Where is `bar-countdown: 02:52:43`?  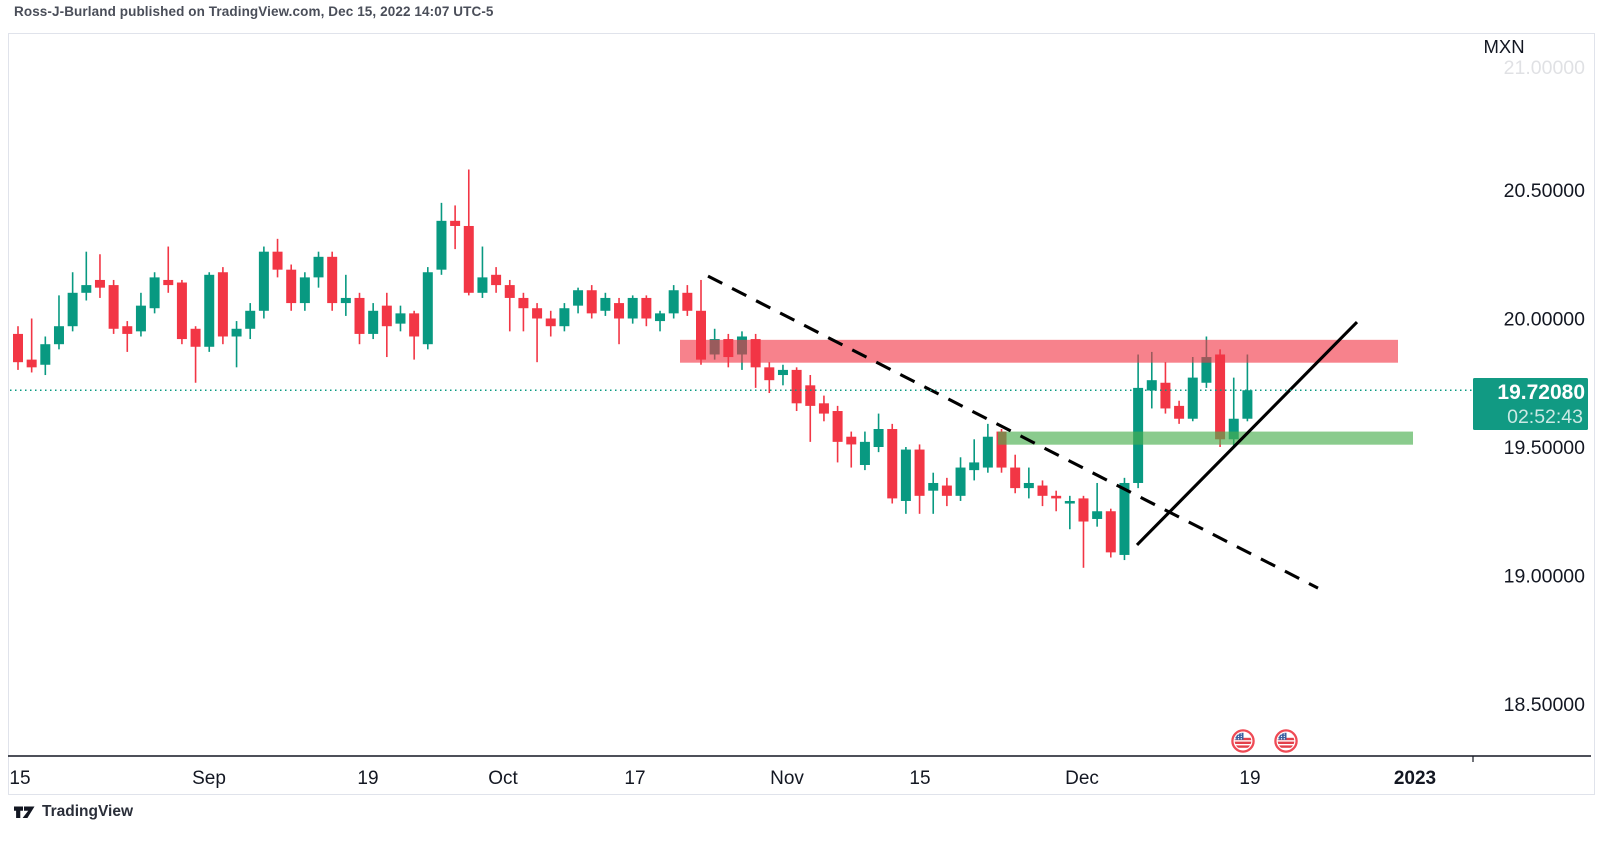 bar-countdown: 02:52:43 is located at coordinates (1545, 417).